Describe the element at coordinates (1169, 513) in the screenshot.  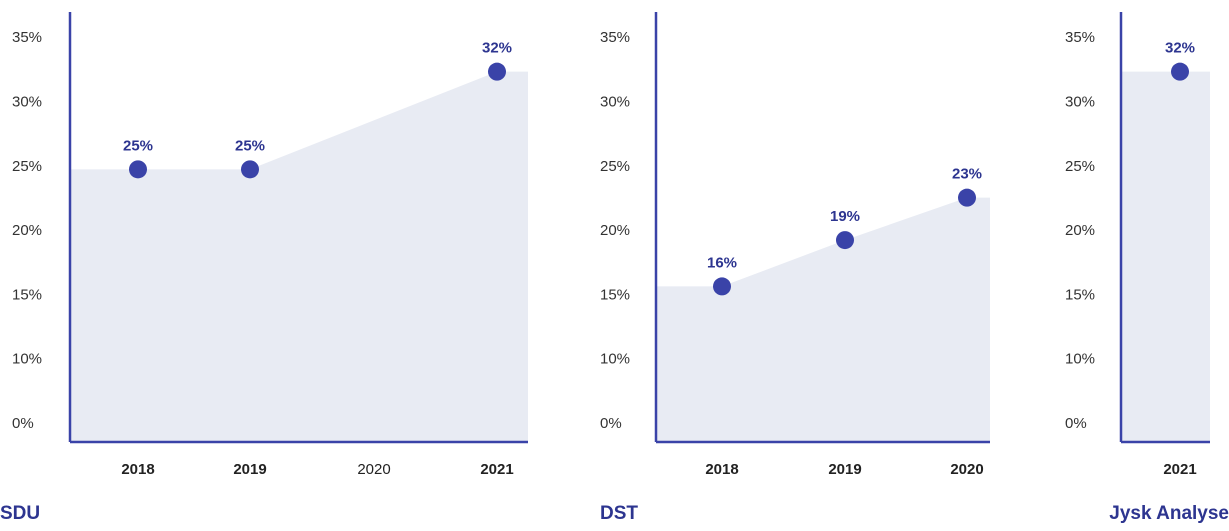
I see `chart-title: Jysk Analyse` at that location.